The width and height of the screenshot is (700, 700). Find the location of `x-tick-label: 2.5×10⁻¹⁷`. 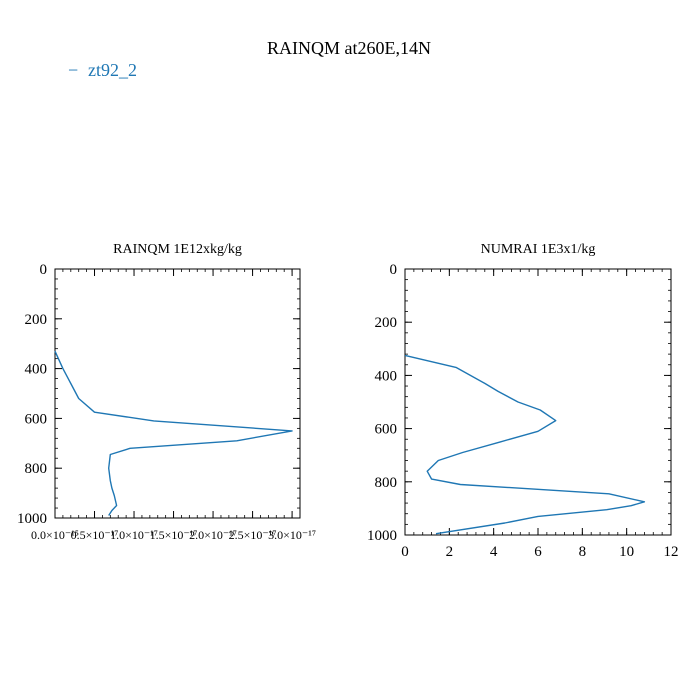

x-tick-label: 2.5×10⁻¹⁷ is located at coordinates (253, 535).